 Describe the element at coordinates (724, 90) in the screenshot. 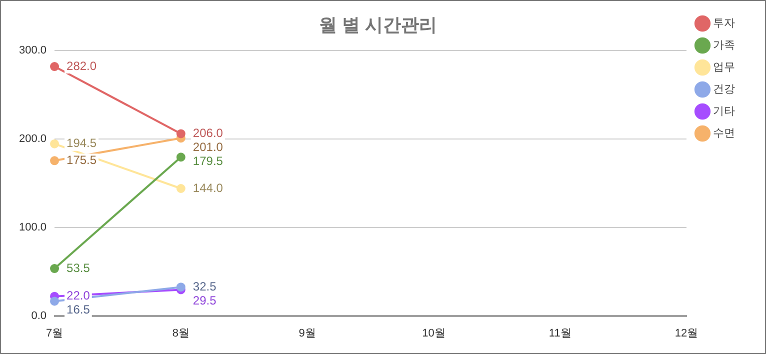

I see `legend-label: 건강` at that location.